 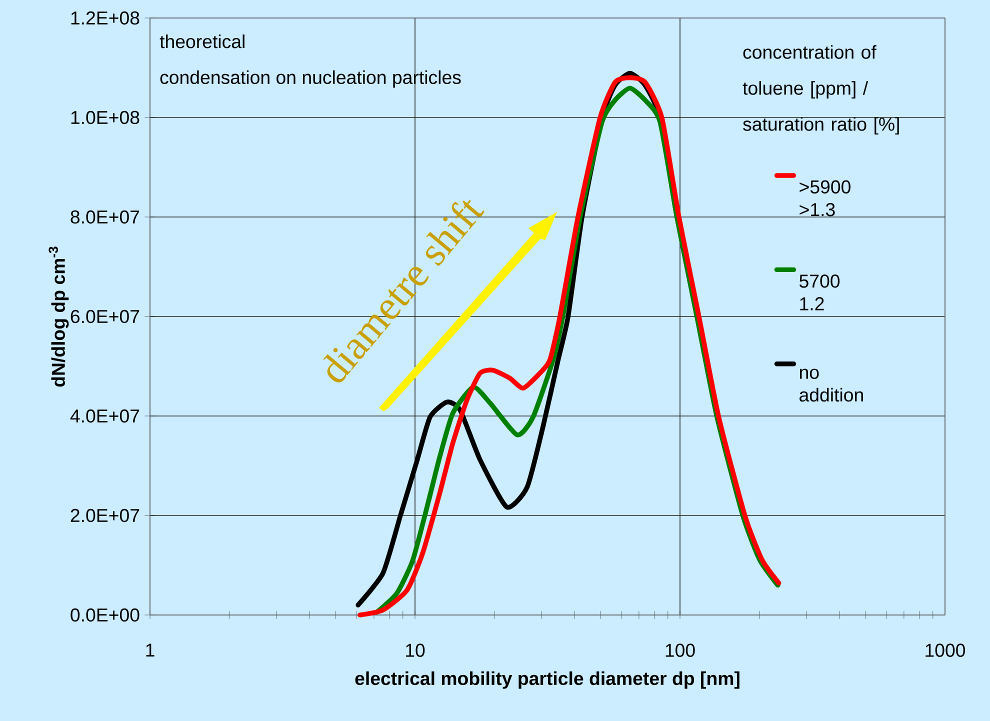 What do you see at coordinates (202, 41) in the screenshot?
I see `annotation: theoretical` at bounding box center [202, 41].